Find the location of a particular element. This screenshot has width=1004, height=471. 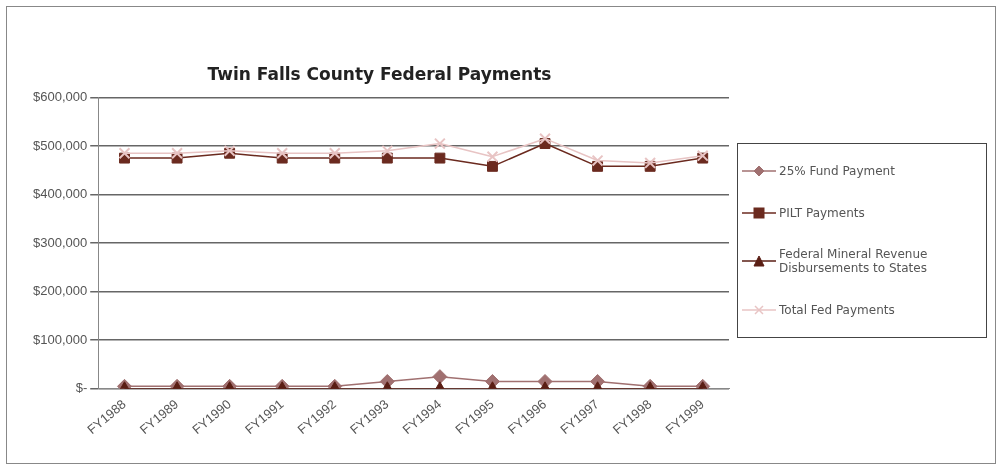

y-tick-label: $100,000 is located at coordinates (60, 339).